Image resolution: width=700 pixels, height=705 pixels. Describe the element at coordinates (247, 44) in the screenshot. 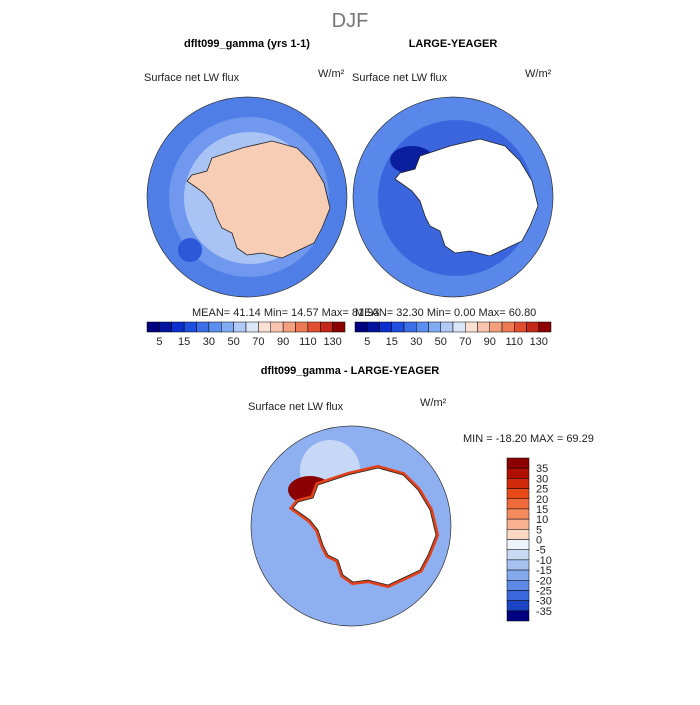

I see `panel-title: dflt099_gamma (yrs 1-1)` at that location.